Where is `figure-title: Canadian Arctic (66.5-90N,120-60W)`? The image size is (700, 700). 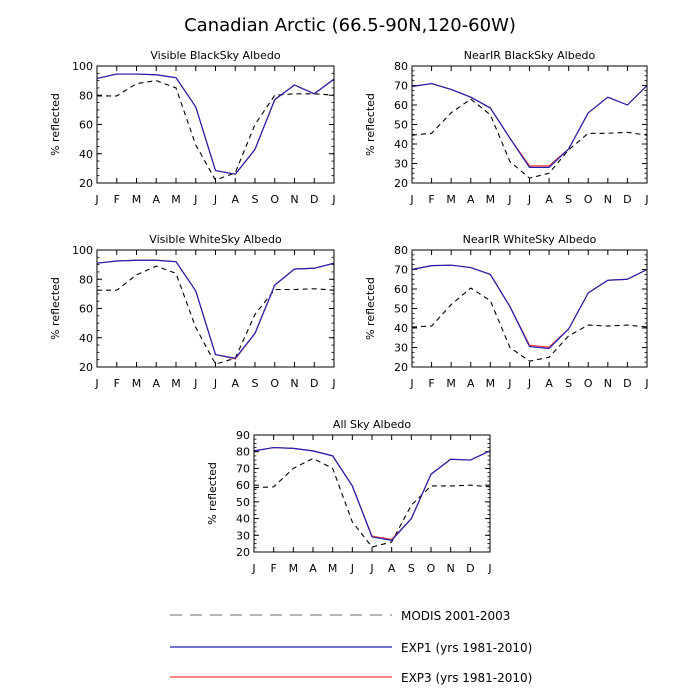
figure-title: Canadian Arctic (66.5-90N,120-60W) is located at coordinates (350, 25).